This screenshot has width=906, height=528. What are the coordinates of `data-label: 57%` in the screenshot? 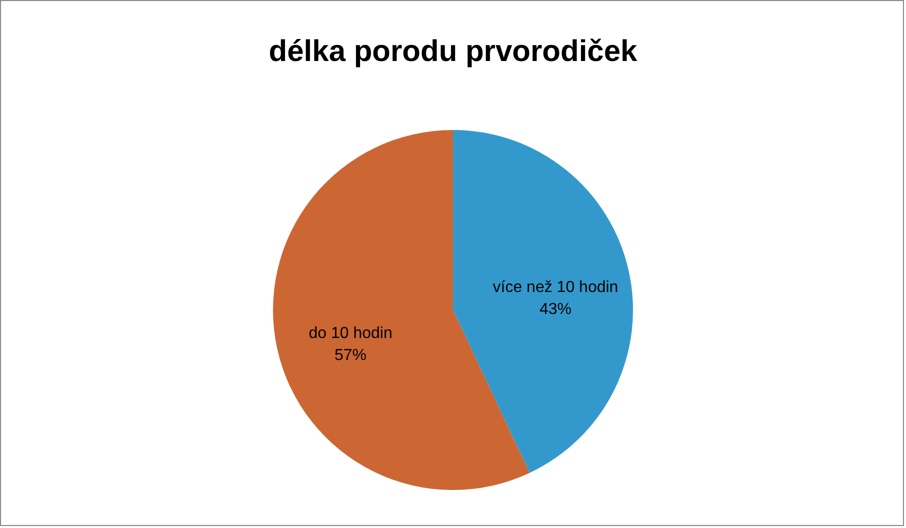 It's located at (350, 355).